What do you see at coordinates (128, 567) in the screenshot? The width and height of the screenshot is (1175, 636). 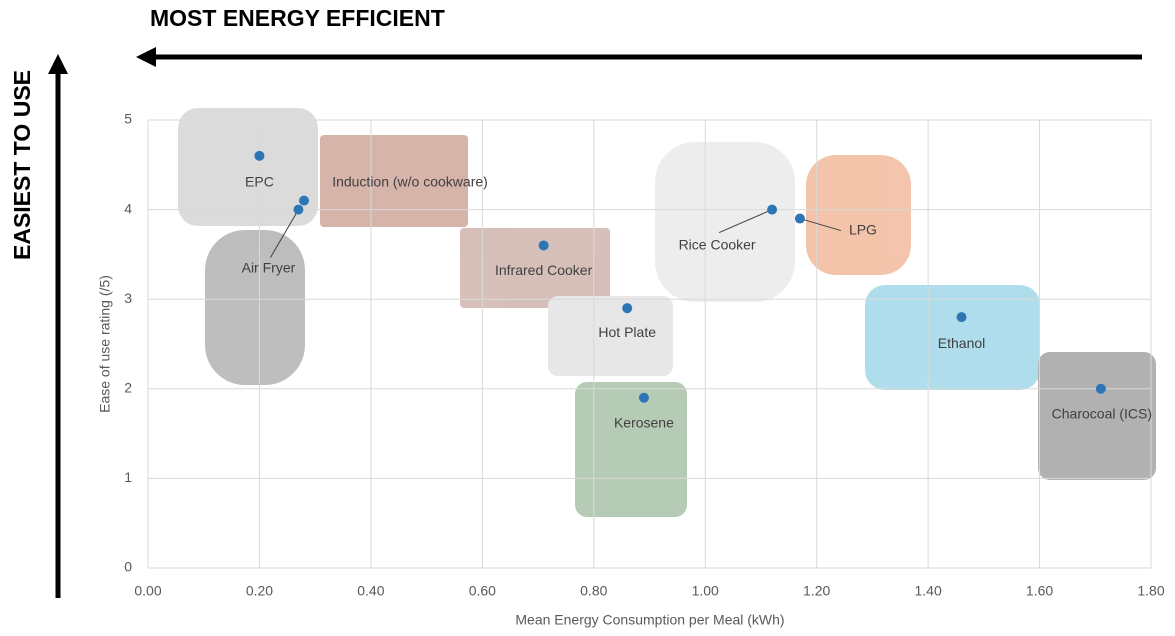 I see `y-tick-label: 0` at bounding box center [128, 567].